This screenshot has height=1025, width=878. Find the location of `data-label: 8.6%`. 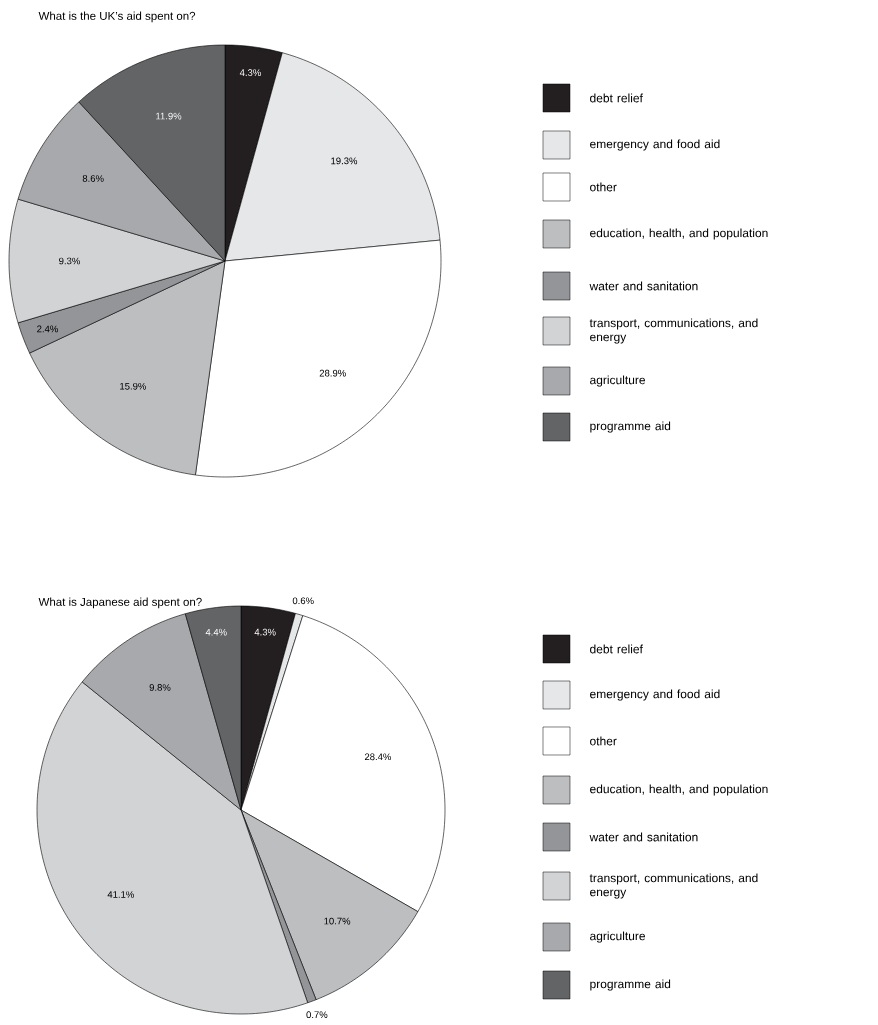

data-label: 8.6% is located at coordinates (93, 178).